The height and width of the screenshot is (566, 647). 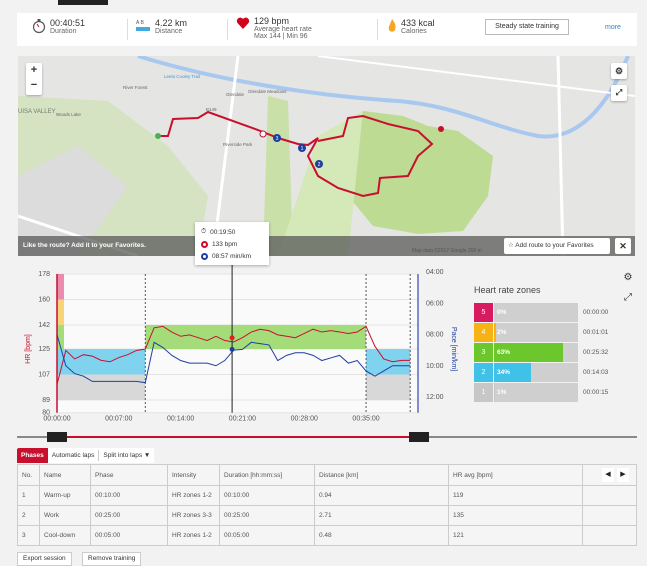 What do you see at coordinates (28, 475) in the screenshot?
I see `column-header: No.` at bounding box center [28, 475].